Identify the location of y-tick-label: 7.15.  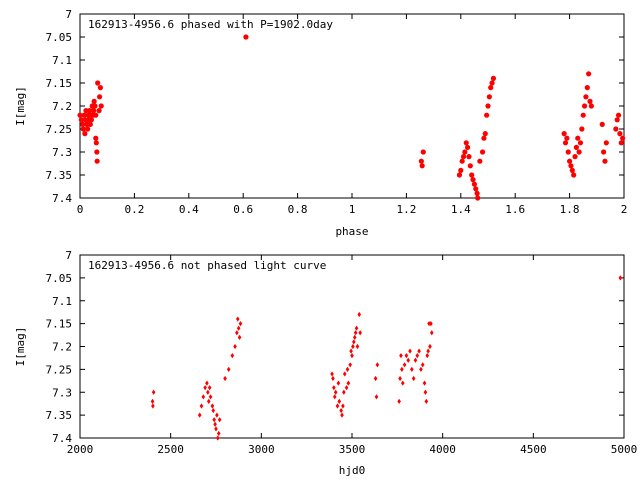
(59, 83).